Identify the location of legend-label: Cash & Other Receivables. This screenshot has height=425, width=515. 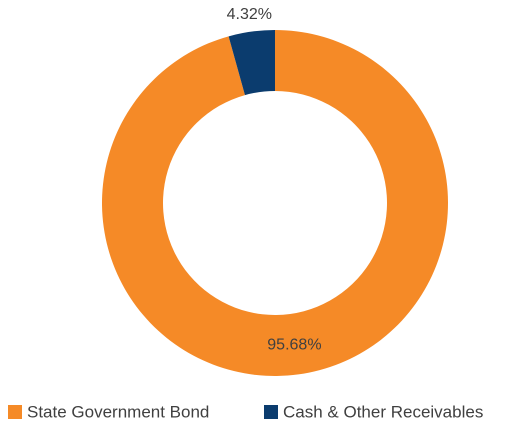
(383, 411).